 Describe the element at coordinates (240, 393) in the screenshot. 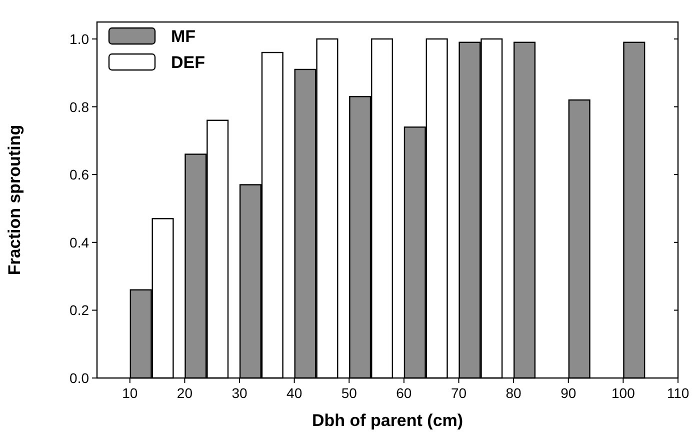

I see `x-tick-label: 30` at that location.